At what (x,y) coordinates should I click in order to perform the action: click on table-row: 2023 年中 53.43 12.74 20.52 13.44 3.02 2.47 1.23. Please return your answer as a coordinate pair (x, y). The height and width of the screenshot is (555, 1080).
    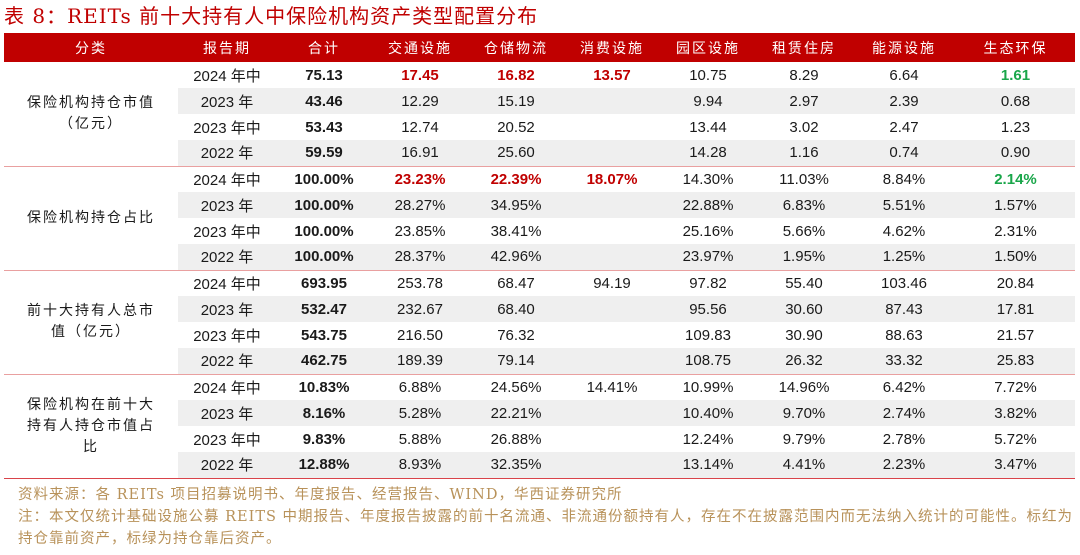
    Looking at the image, I should click on (539, 127).